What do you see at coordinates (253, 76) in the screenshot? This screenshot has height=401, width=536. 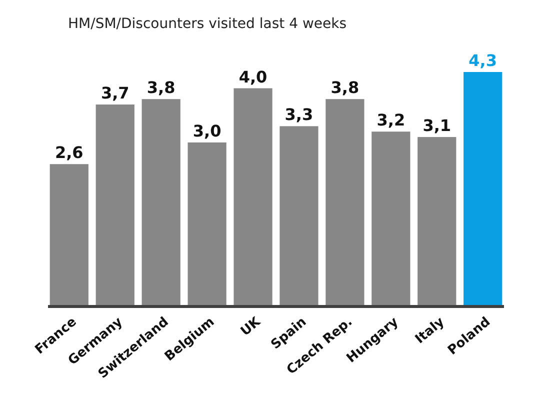 I see `data-label: 4,0` at bounding box center [253, 76].